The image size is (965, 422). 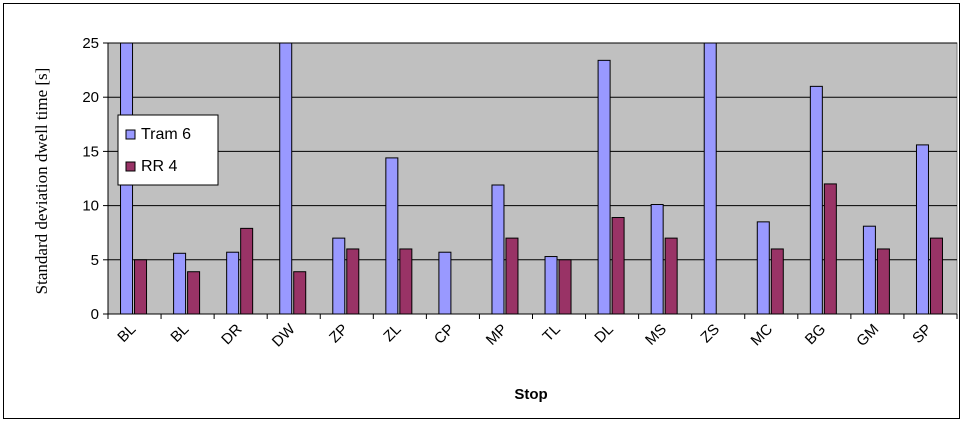 I want to click on legend-label: Tram 6, so click(x=166, y=134).